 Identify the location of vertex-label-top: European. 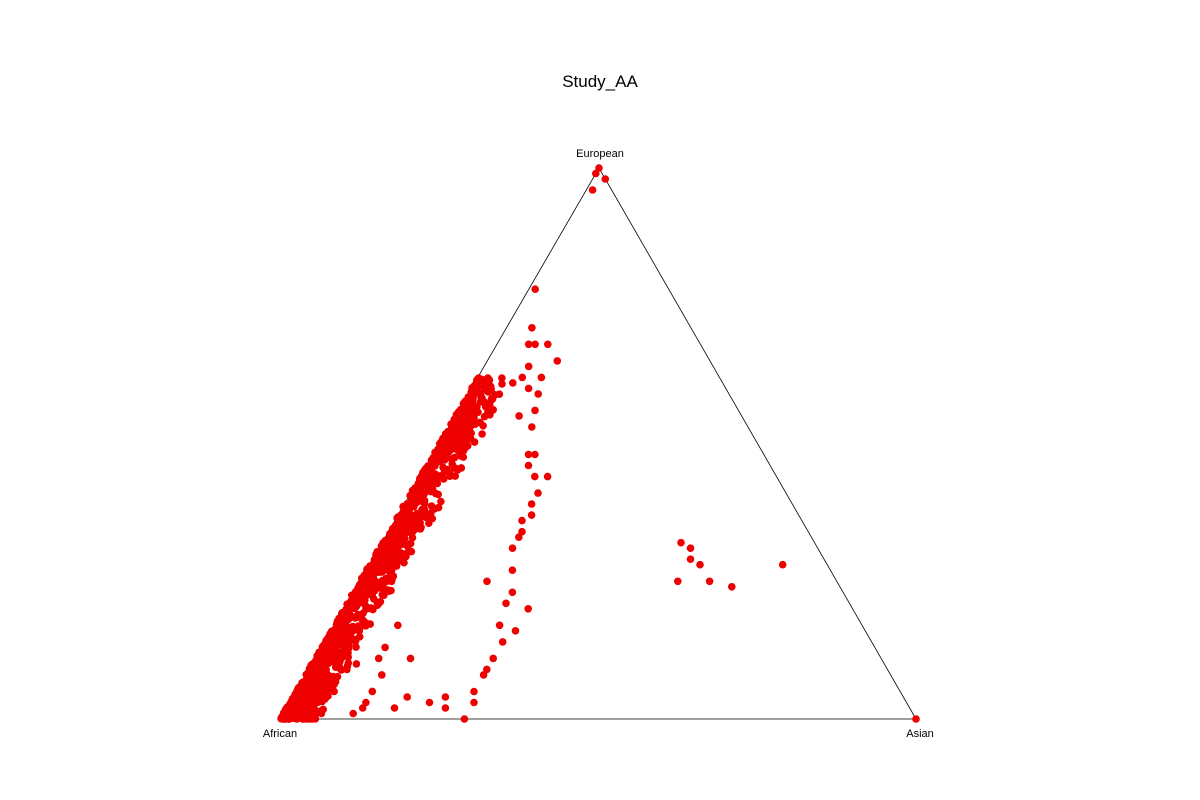
(600, 154).